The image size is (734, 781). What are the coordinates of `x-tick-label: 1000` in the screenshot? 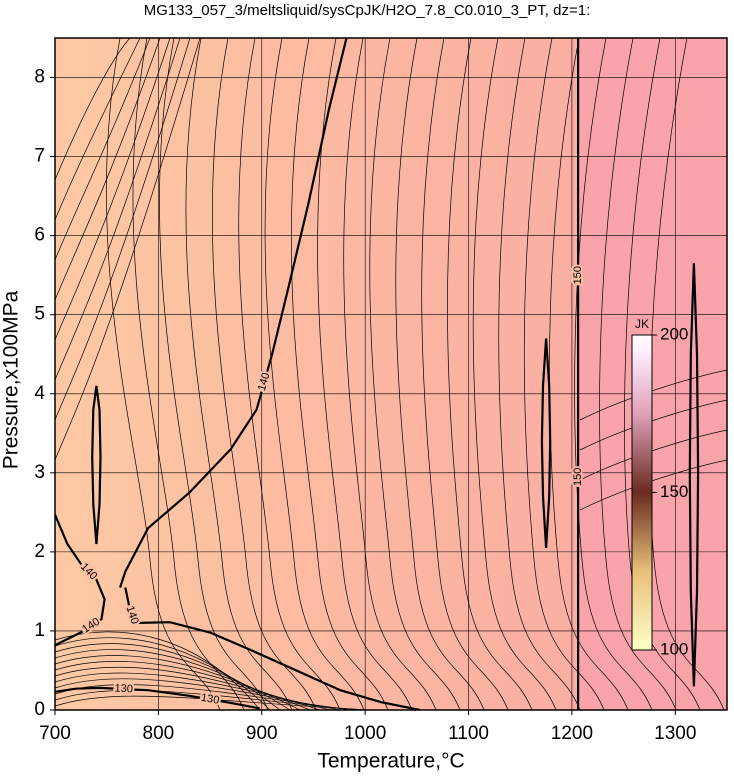 It's located at (365, 733).